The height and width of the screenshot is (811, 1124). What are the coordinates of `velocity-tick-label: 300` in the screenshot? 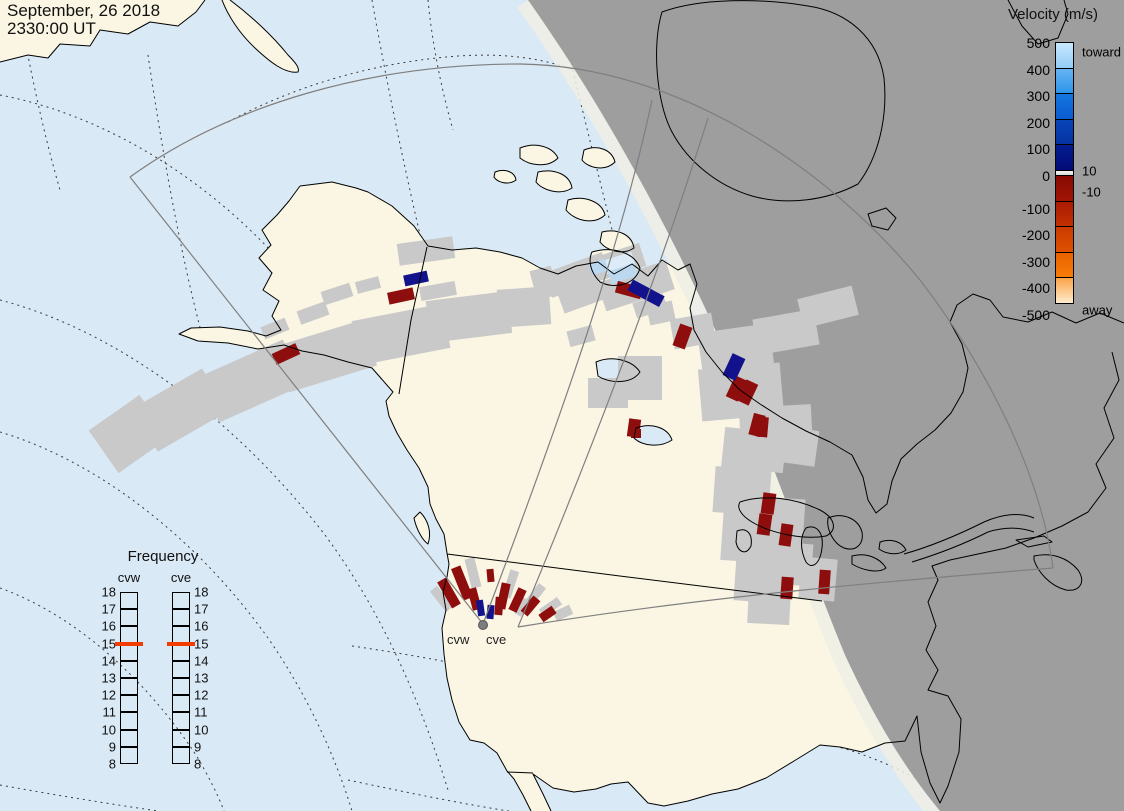 It's located at (1038, 96).